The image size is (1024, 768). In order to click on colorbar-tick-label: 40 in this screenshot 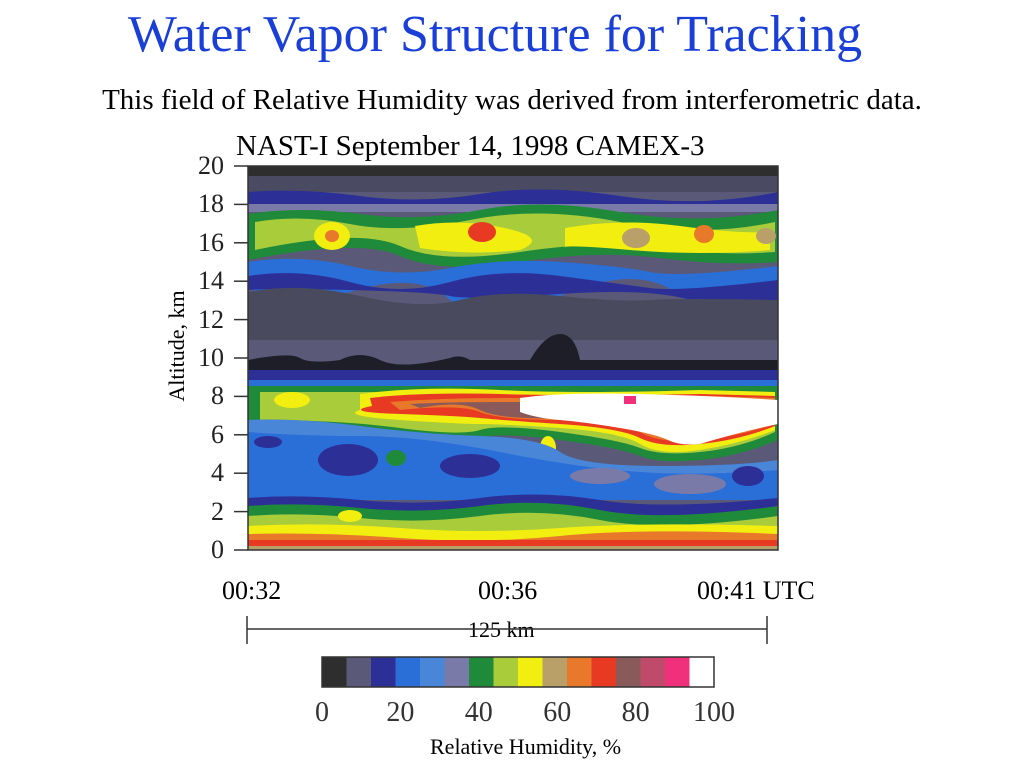, I will do `click(478, 712)`.